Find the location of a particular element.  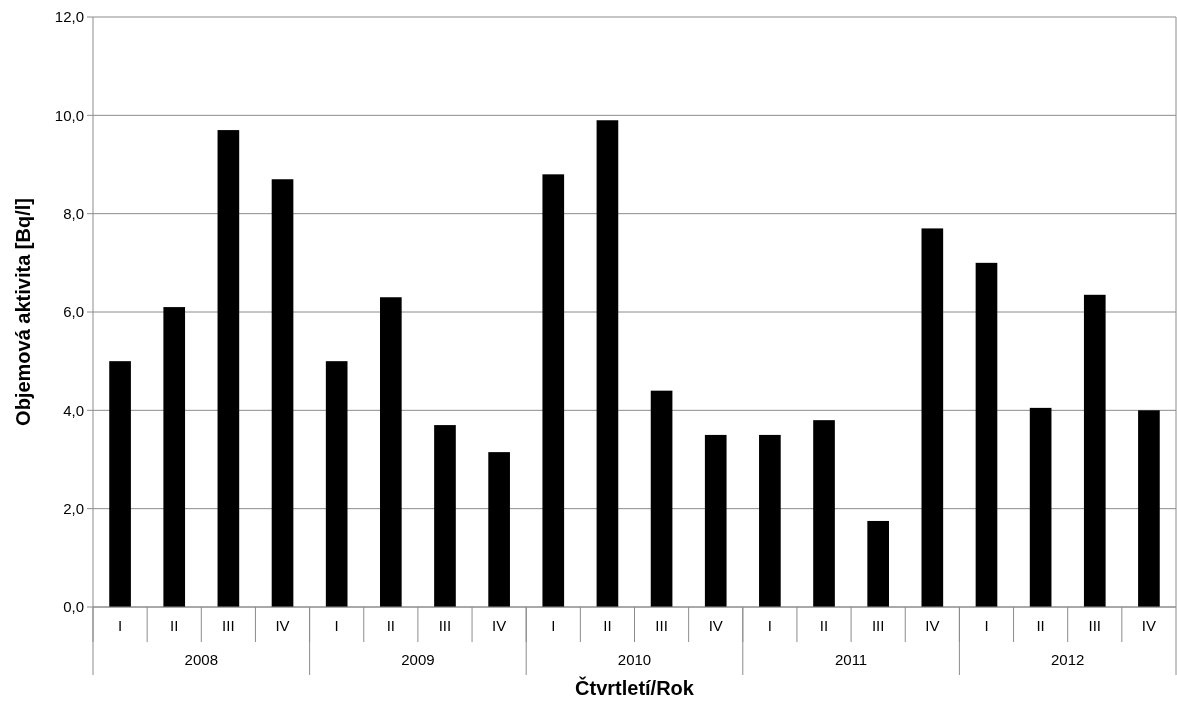

text: 2011 is located at coordinates (851, 659).